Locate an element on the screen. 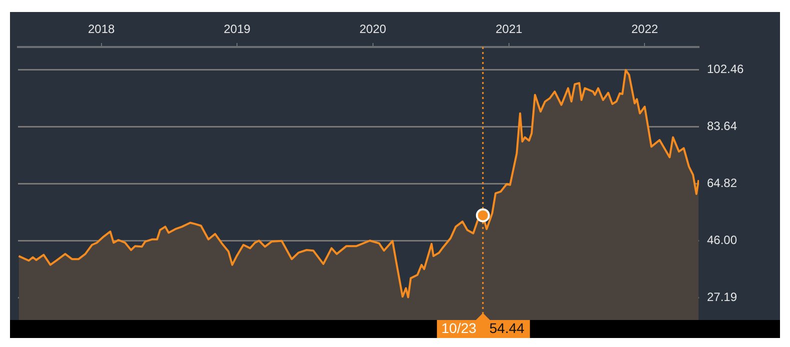 Image resolution: width=790 pixels, height=347 pixels. y-tick-label: 102.46 is located at coordinates (725, 69).